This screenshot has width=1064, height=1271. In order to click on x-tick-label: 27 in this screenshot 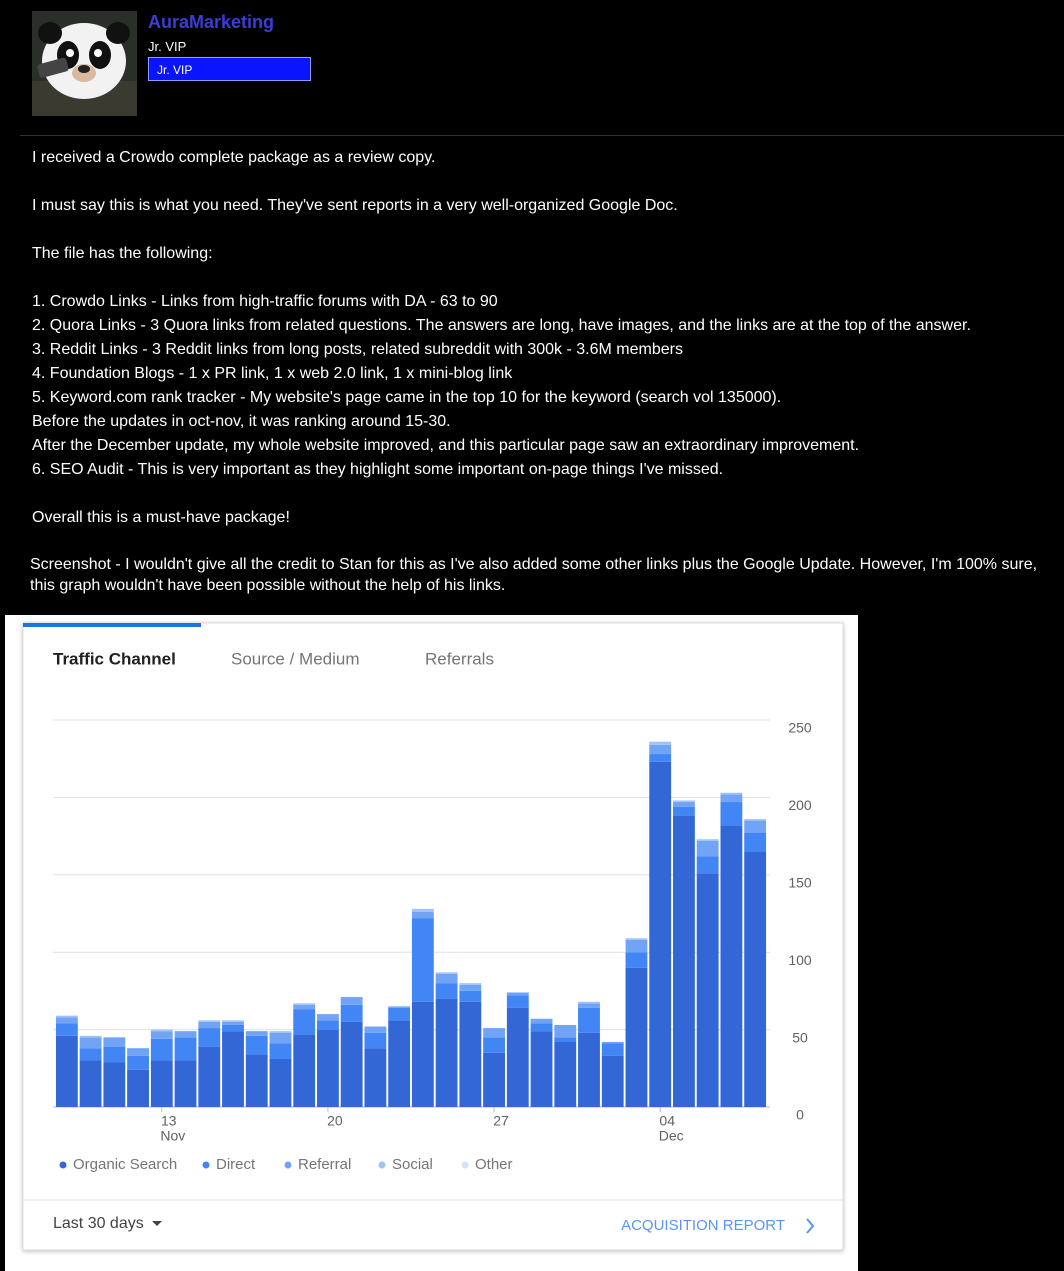, I will do `click(501, 1121)`.